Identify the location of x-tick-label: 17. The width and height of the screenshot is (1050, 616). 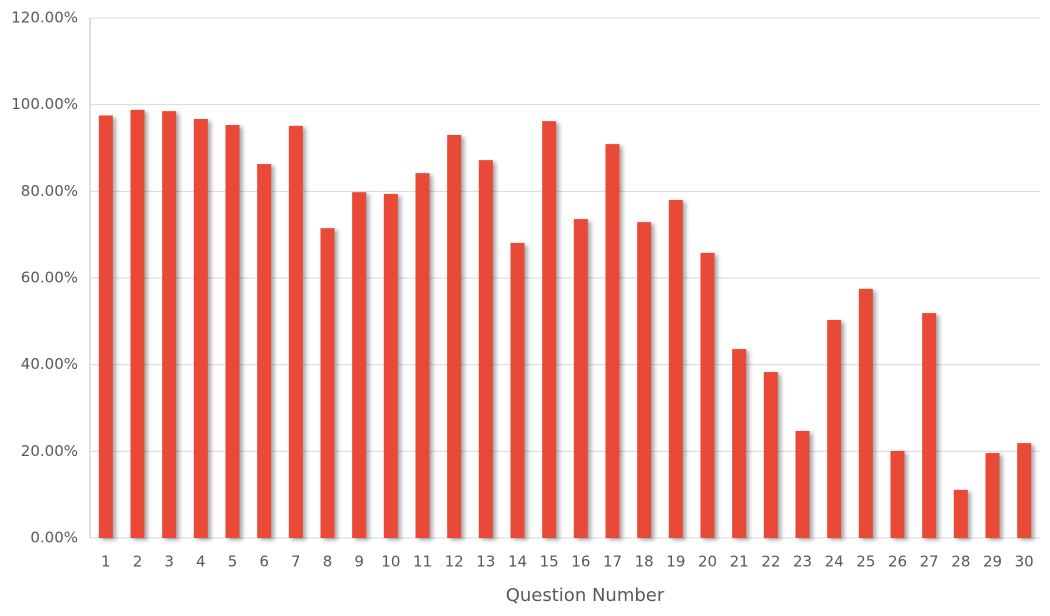
(612, 562).